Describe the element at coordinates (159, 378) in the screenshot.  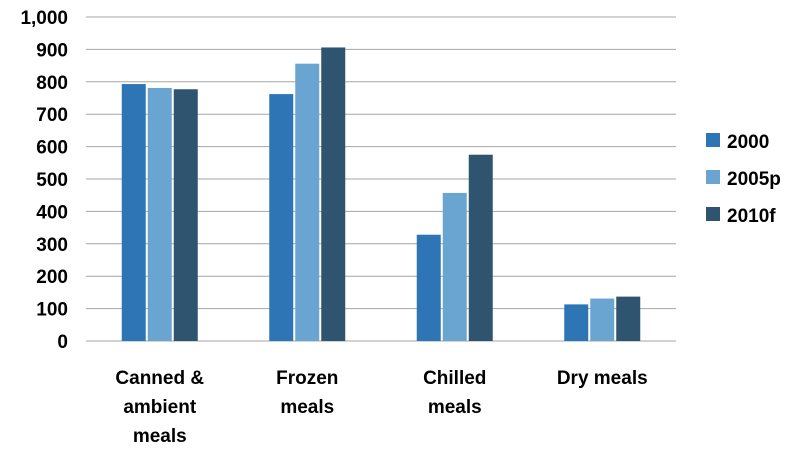
I see `x-tick-label-line: Canned &` at that location.